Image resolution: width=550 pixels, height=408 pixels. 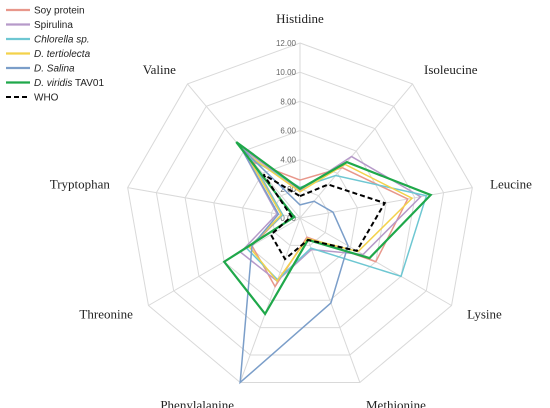 I want to click on axis-label: Valine, so click(x=159, y=69).